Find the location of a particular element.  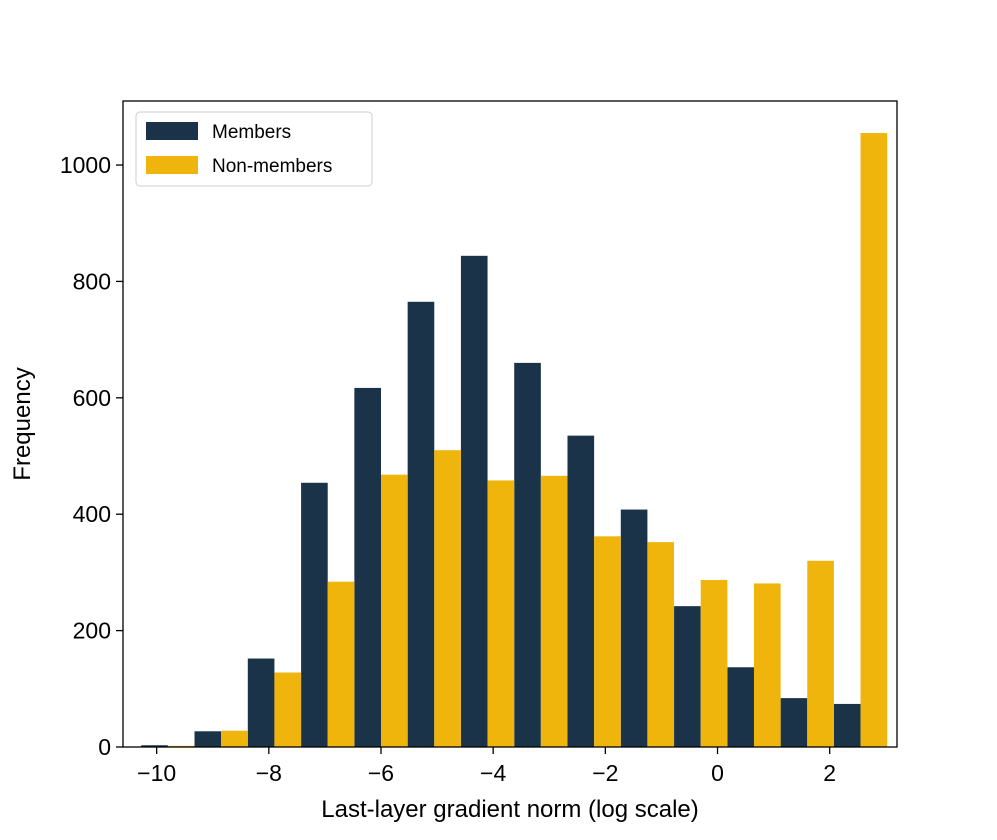

x-axis: −10 −8 −6 −4 −2 0 2 is located at coordinates (486, 766).